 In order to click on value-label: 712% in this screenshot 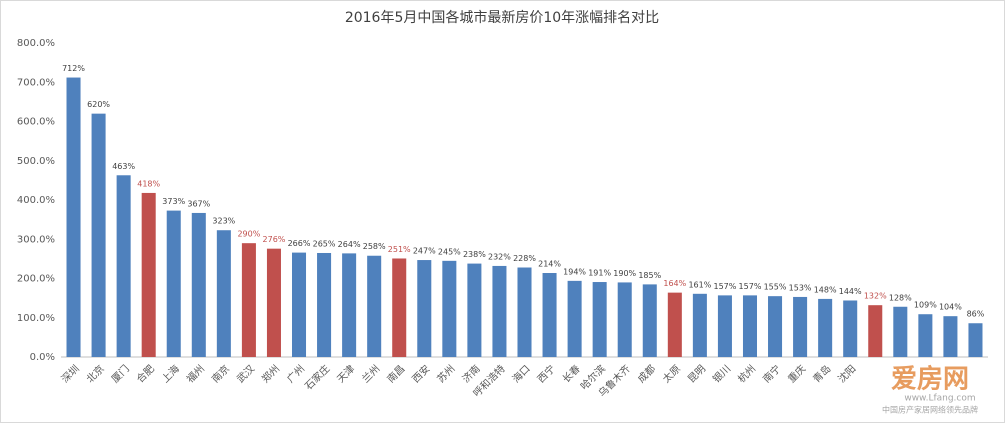, I will do `click(73, 68)`.